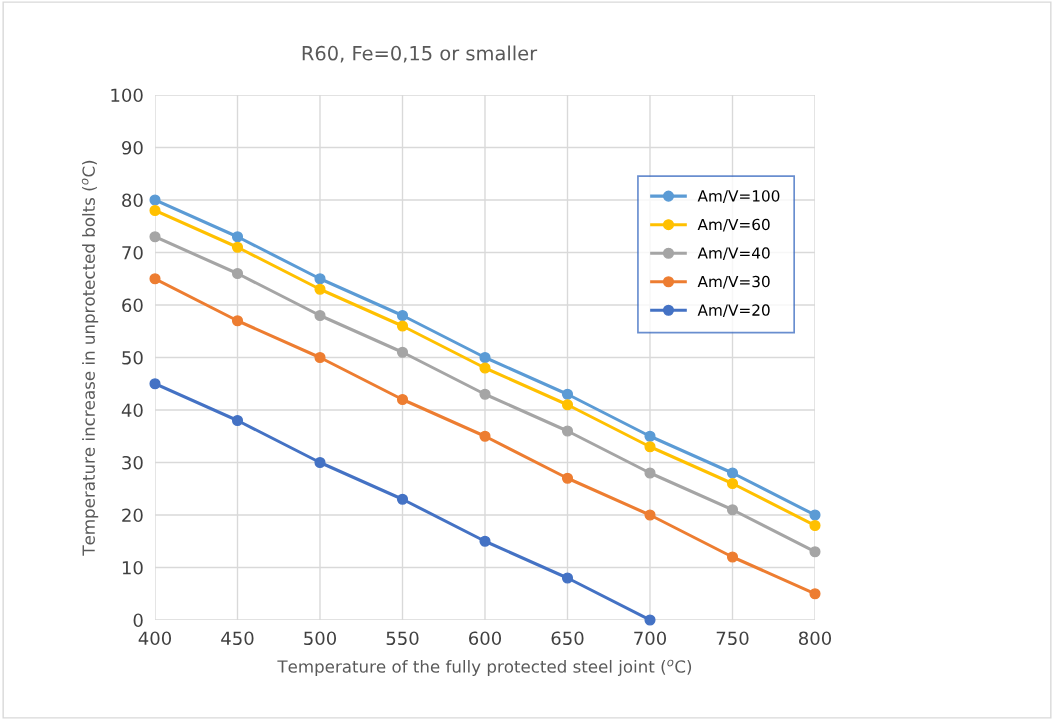  Describe the element at coordinates (567, 638) in the screenshot. I see `x-tick-label: 650` at that location.